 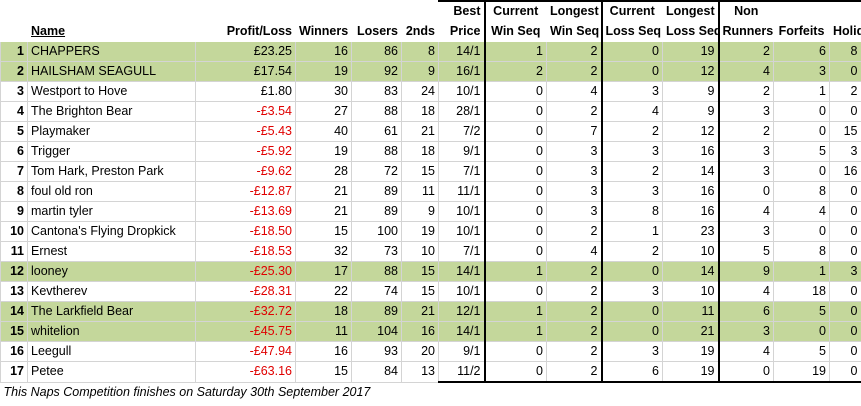 I want to click on cell-rank: 7, so click(x=14, y=171).